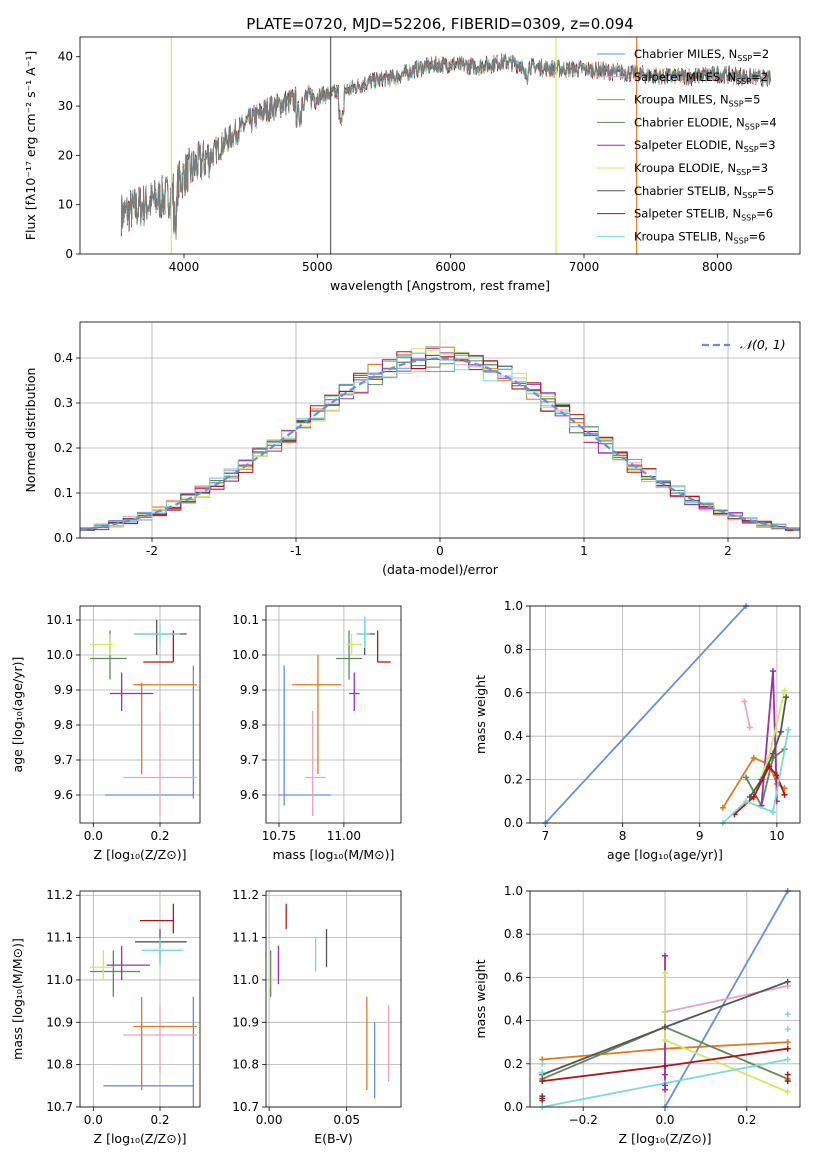  What do you see at coordinates (665, 854) in the screenshot?
I see `x-axis-label: age [log₁₀(age/yr)]` at bounding box center [665, 854].